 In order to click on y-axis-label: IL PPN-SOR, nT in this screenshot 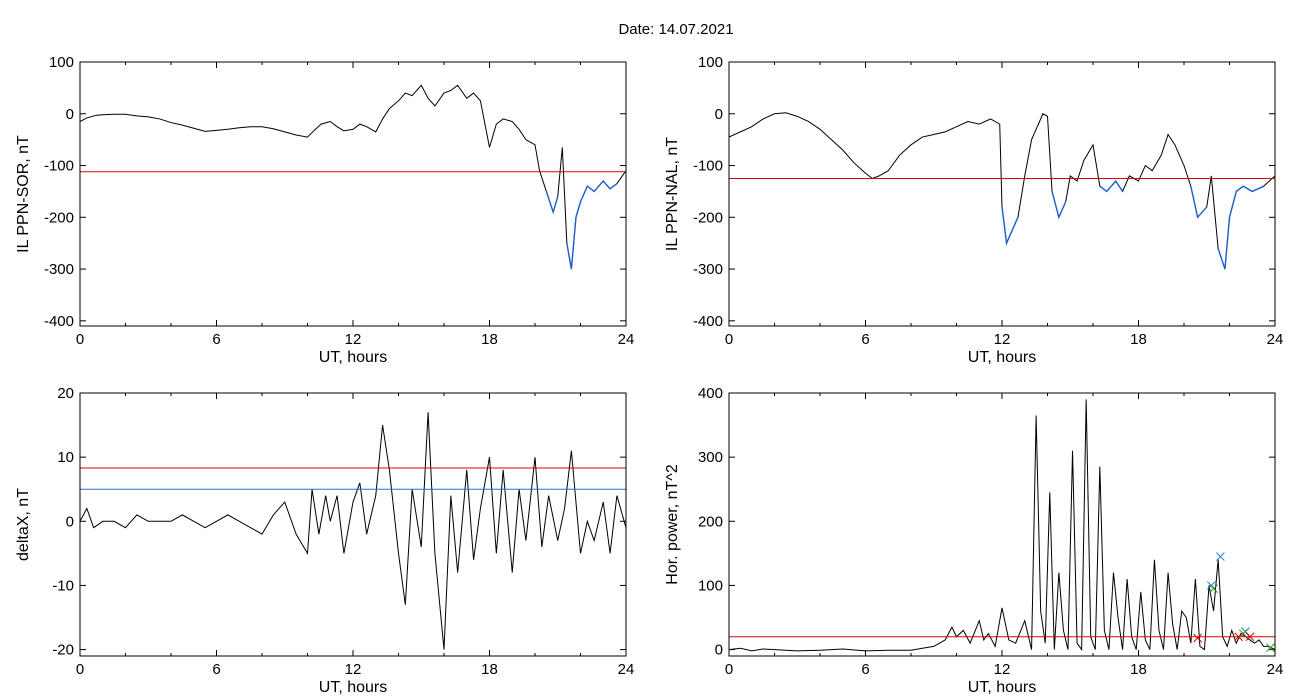, I will do `click(23, 194)`.